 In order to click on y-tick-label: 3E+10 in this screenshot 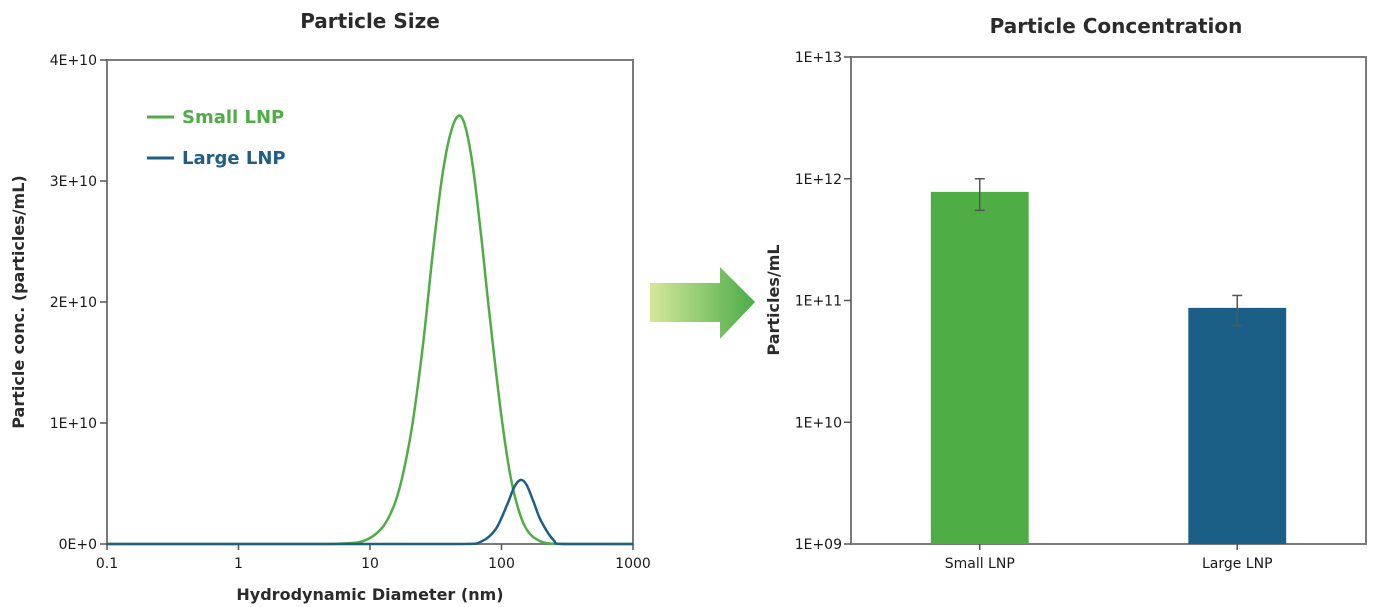, I will do `click(73, 182)`.